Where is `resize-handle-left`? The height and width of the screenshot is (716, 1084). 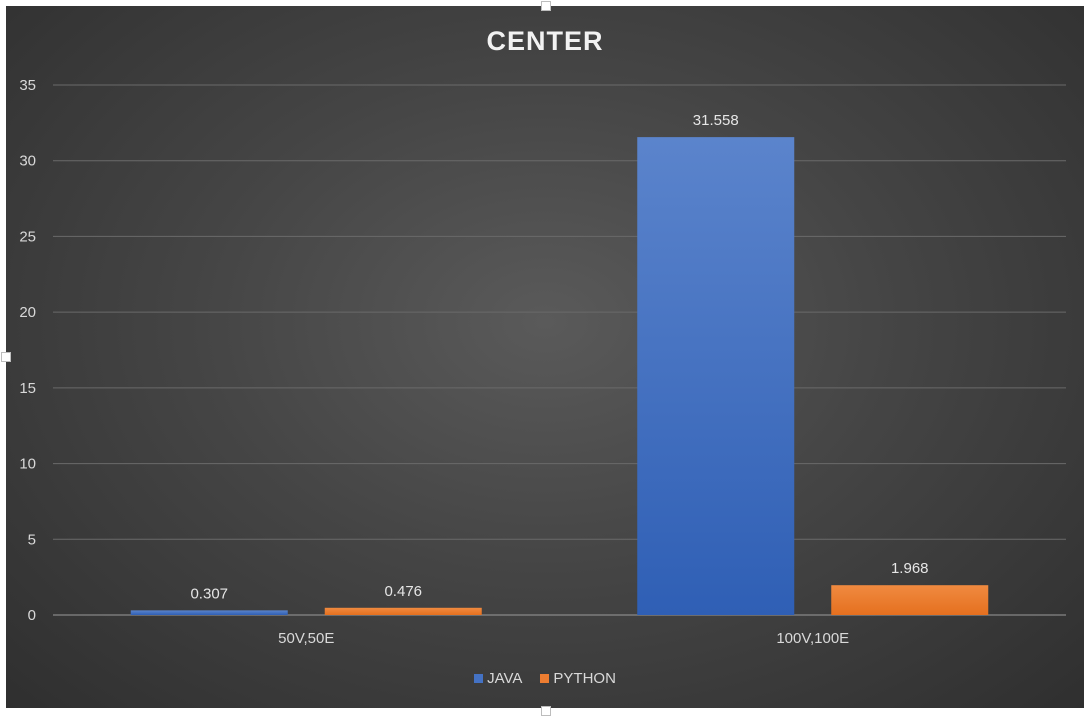 resize-handle-left is located at coordinates (6, 357).